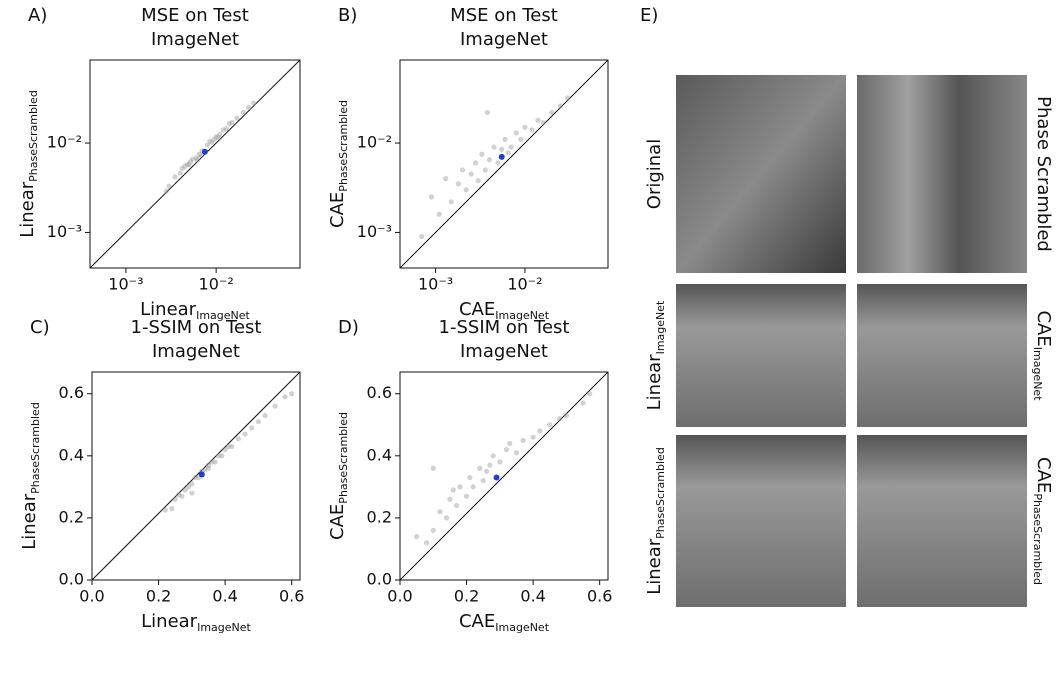 The height and width of the screenshot is (676, 1056). Describe the element at coordinates (942, 521) in the screenshot. I see `image-cae-phasescrambled` at that location.